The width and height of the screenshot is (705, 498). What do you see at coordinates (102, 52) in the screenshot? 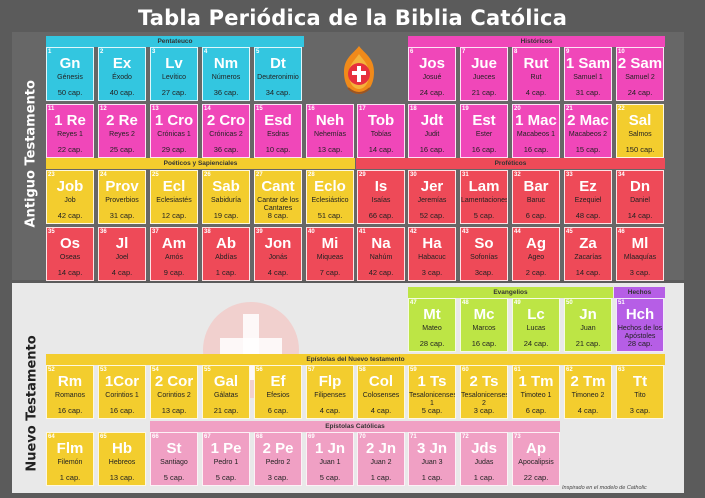
I see `book-number: 2` at bounding box center [102, 52].